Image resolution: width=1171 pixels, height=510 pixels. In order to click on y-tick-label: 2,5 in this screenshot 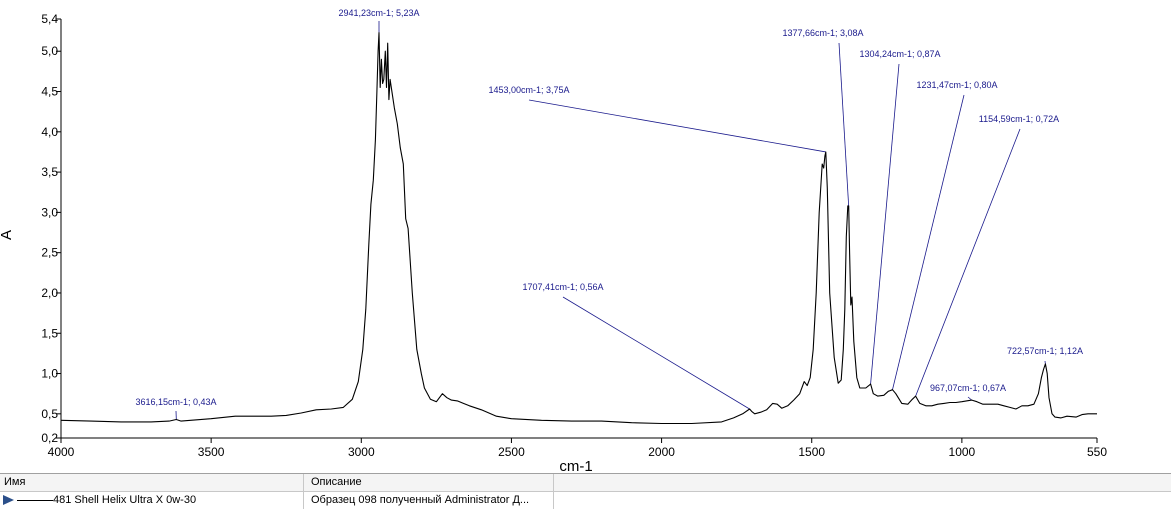, I will do `click(49, 253)`.